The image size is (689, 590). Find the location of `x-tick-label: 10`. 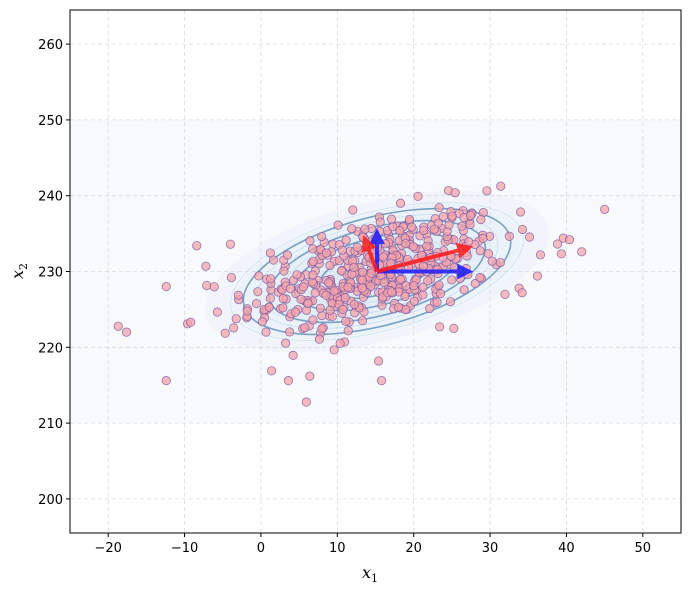

x-tick-label: 10 is located at coordinates (337, 548).